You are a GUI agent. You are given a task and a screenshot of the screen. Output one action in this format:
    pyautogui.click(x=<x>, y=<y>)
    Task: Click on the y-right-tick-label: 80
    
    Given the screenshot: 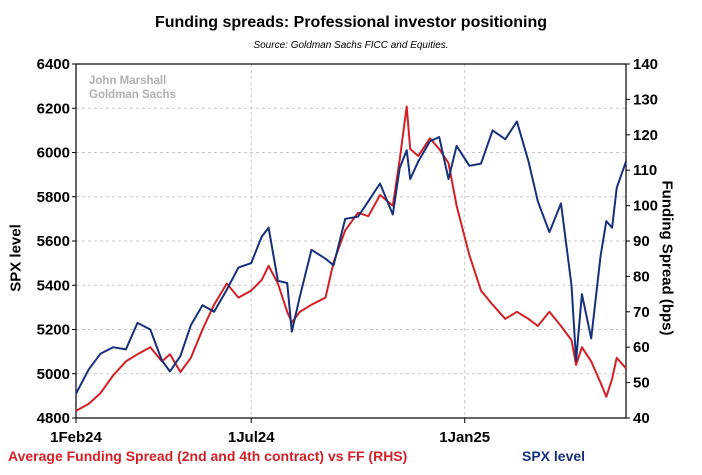 What is the action you would take?
    pyautogui.click(x=641, y=276)
    